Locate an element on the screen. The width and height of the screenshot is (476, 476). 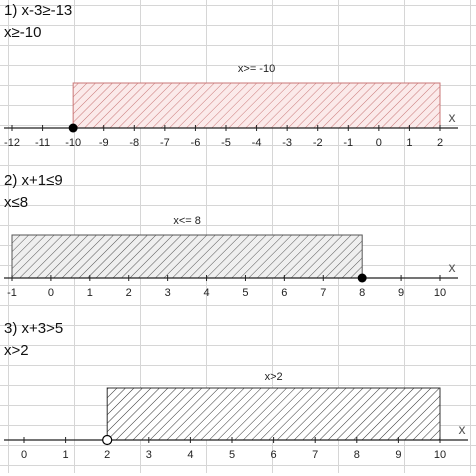
problem-3-answer: x>2 is located at coordinates (16, 350).